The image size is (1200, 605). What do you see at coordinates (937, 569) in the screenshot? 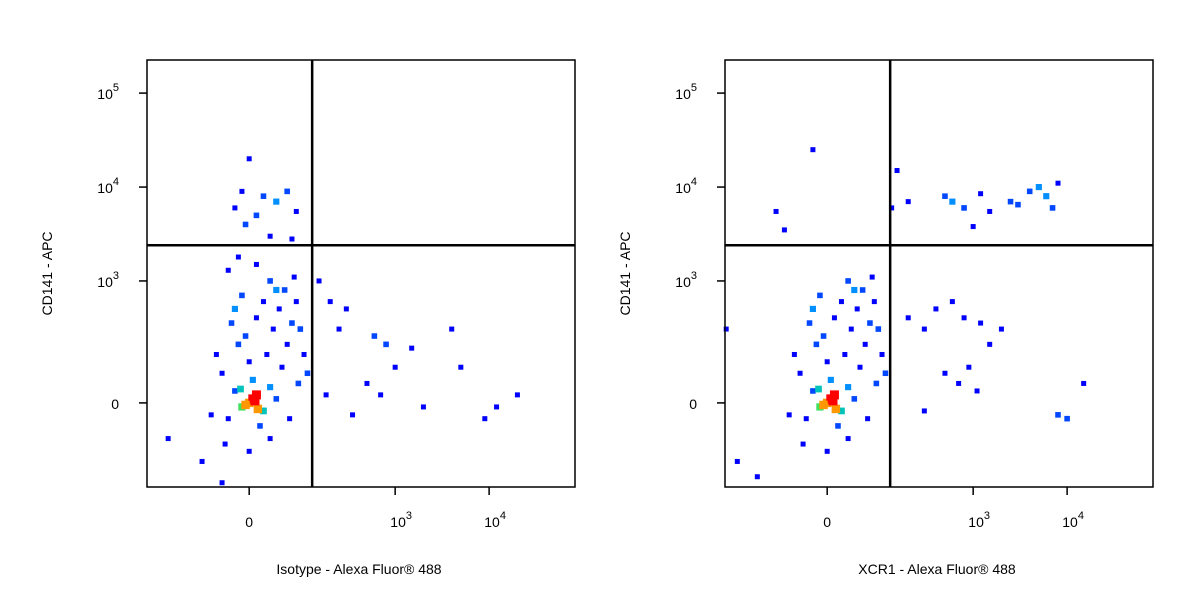
I see `x-axis-label: XCR1 - Alexa Fluor® 488` at bounding box center [937, 569].